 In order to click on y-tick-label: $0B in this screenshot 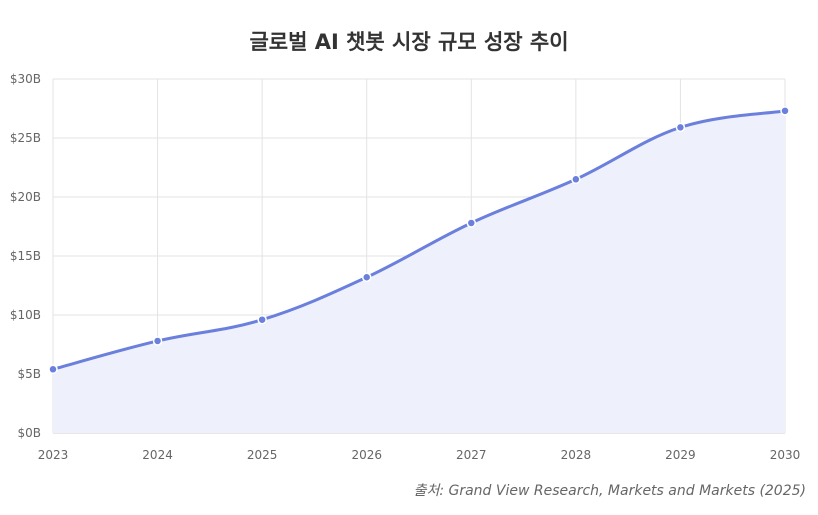, I will do `click(29, 433)`.